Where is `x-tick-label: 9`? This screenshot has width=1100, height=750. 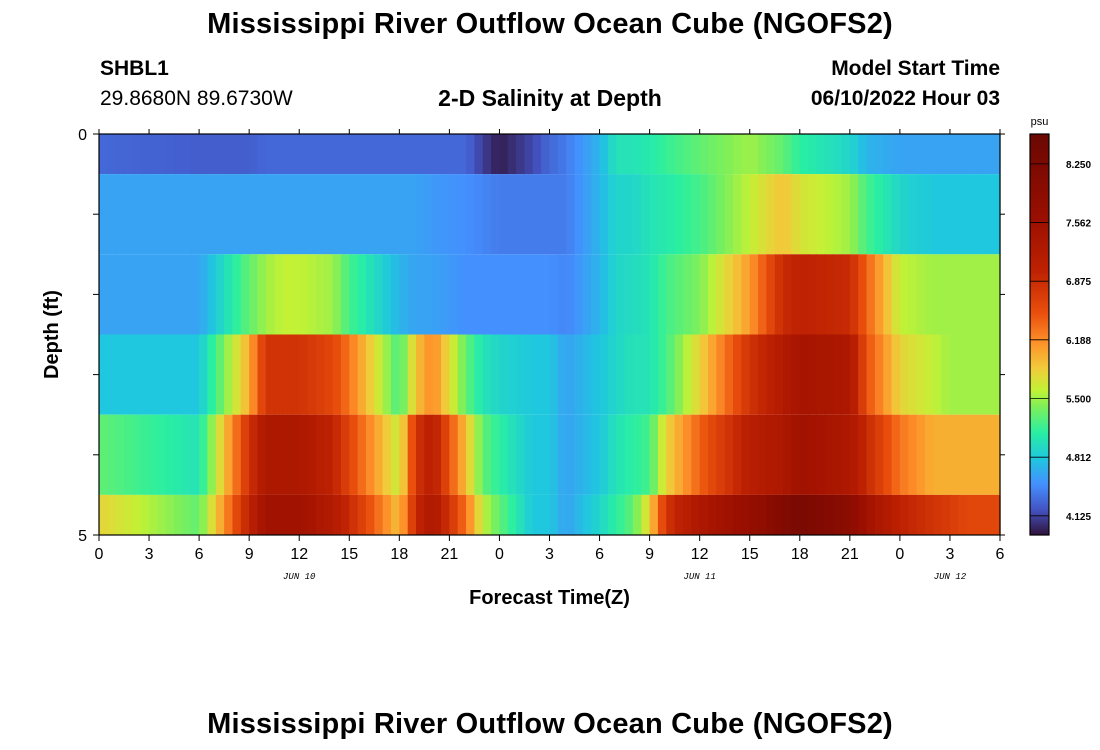 x-tick-label: 9 is located at coordinates (649, 554).